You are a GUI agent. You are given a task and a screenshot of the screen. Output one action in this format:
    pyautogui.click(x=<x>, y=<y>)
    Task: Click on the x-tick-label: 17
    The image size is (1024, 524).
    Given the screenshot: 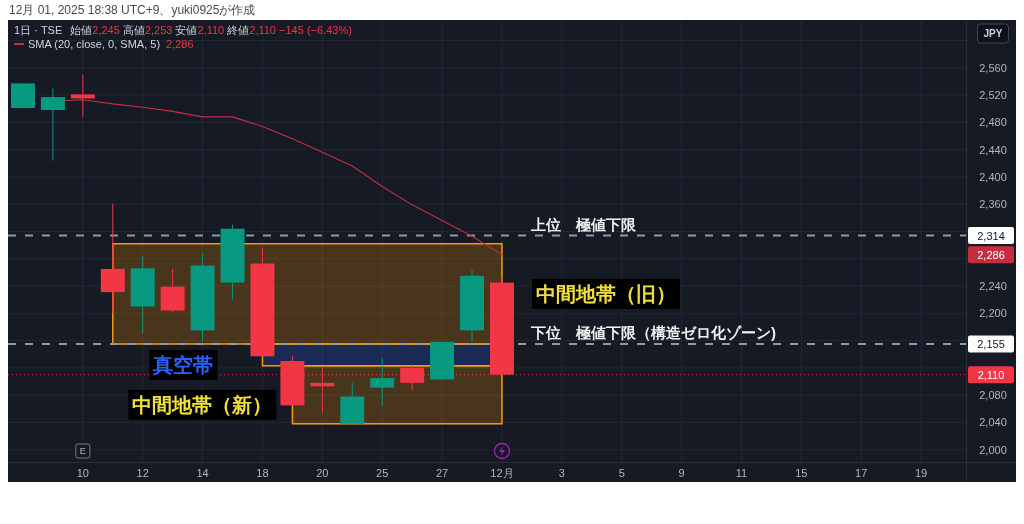 What is the action you would take?
    pyautogui.click(x=861, y=473)
    